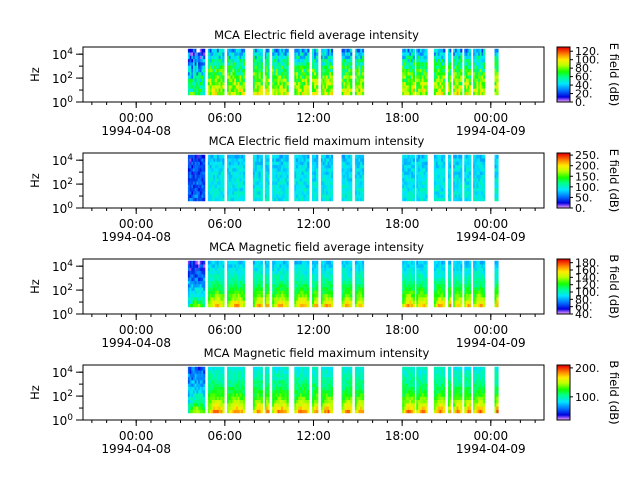 This screenshot has height=484, width=640. I want to click on x-tick-date-label: 1994-04-08, so click(136, 237).